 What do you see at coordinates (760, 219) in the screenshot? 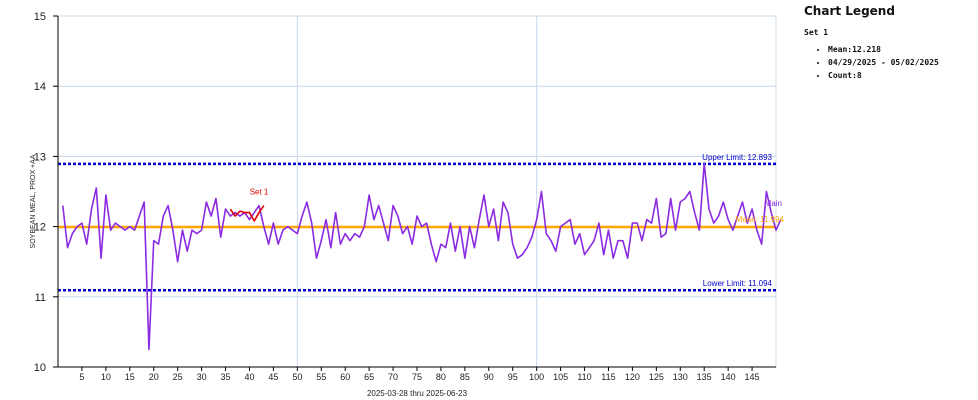
I see `mean-label: Mean: 11.994` at bounding box center [760, 219].